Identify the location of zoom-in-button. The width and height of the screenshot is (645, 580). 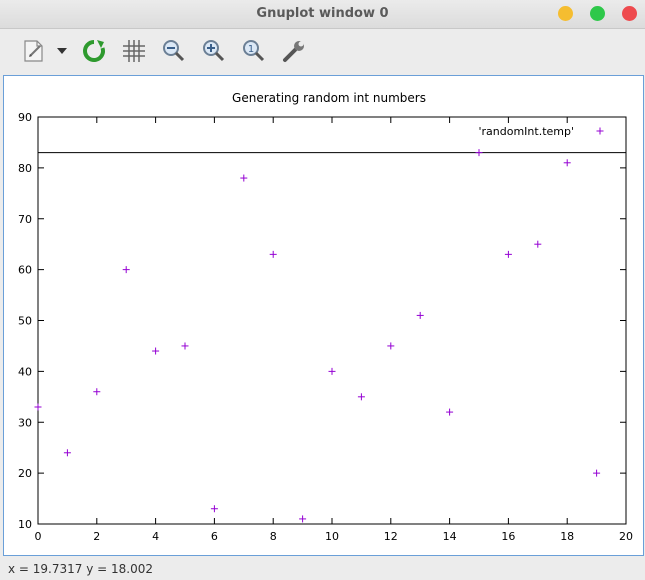
(214, 51).